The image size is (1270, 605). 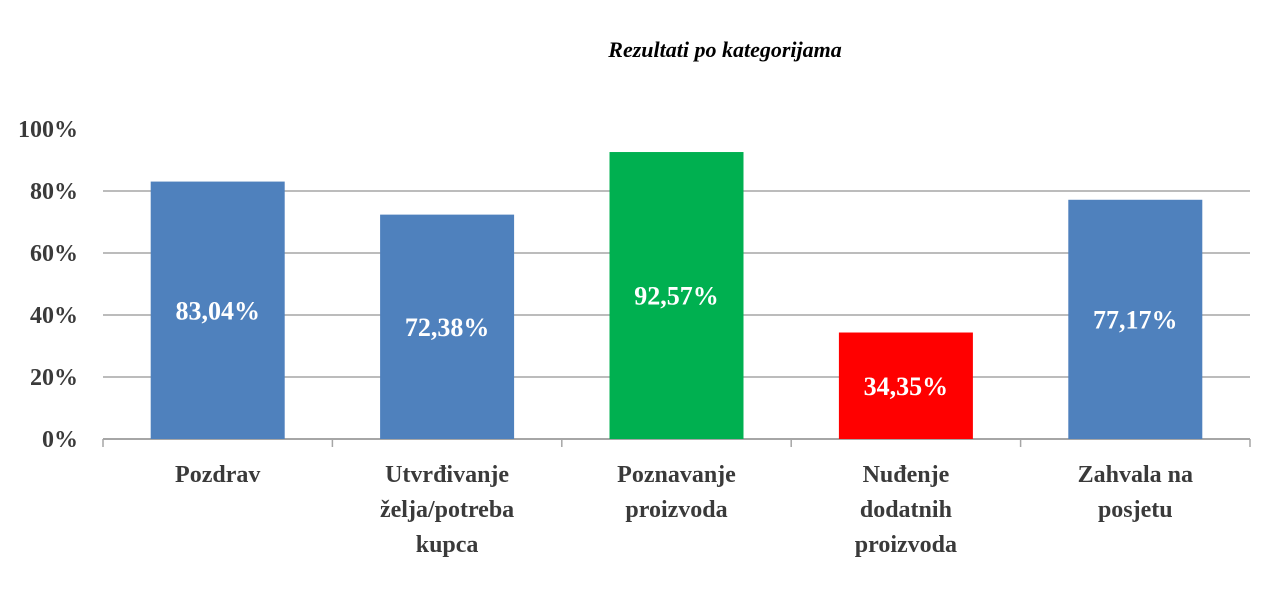 I want to click on data-label: 83,04%, so click(x=217, y=310).